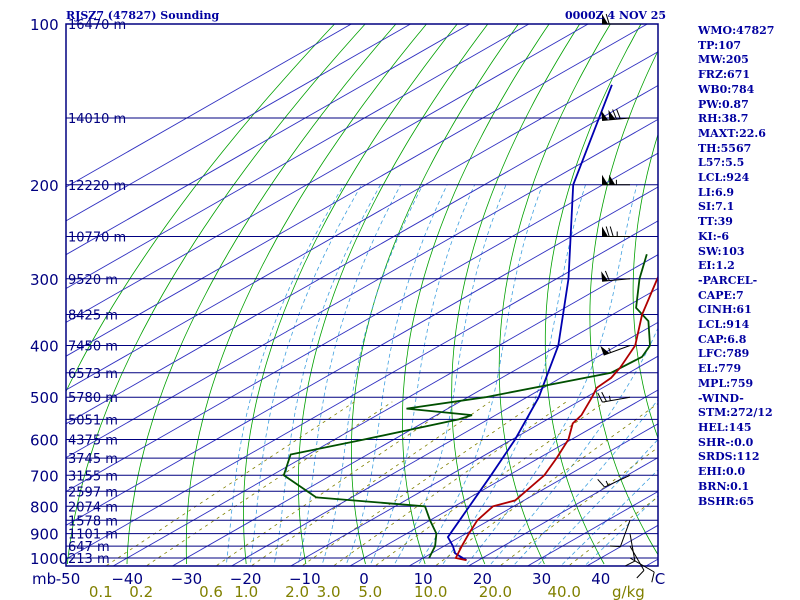  Describe the element at coordinates (720, 45) in the screenshot. I see `stability-index-item: TP:107` at that location.